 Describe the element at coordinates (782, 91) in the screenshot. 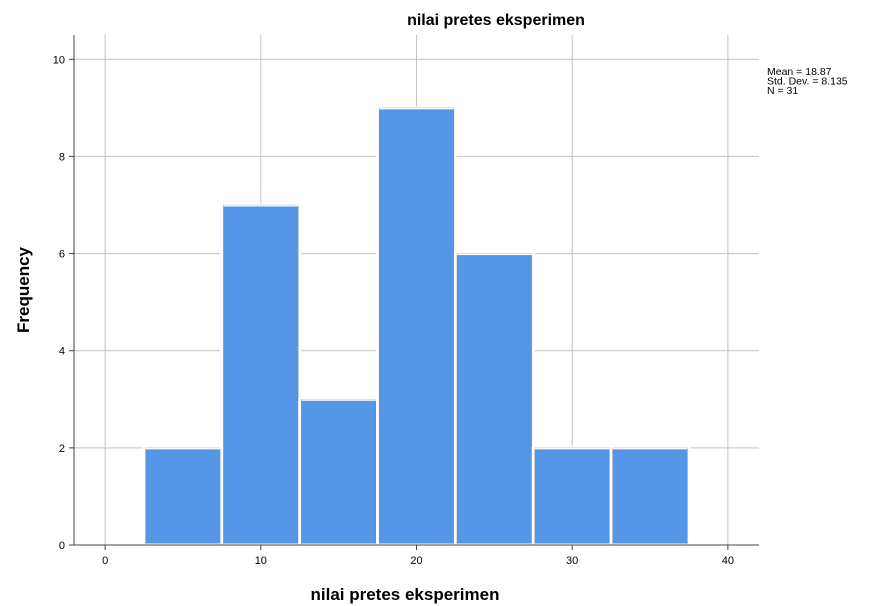

I see `stats-line: N = 31` at that location.